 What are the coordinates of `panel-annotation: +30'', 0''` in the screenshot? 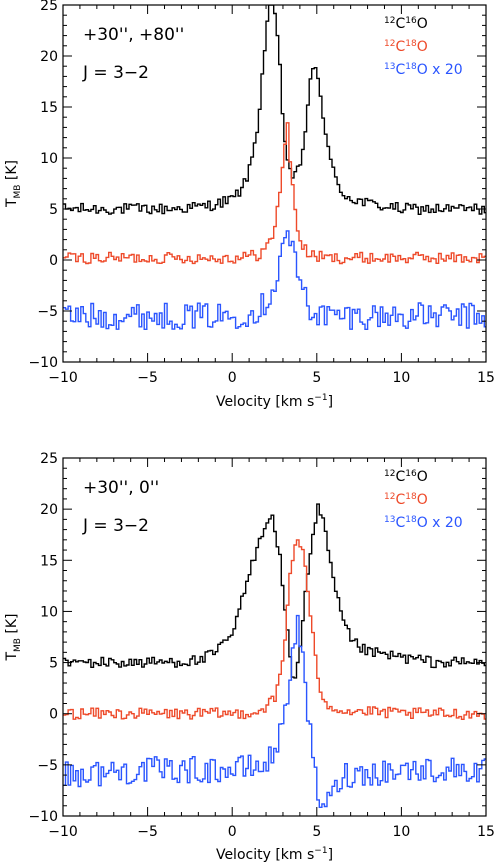 It's located at (121, 488).